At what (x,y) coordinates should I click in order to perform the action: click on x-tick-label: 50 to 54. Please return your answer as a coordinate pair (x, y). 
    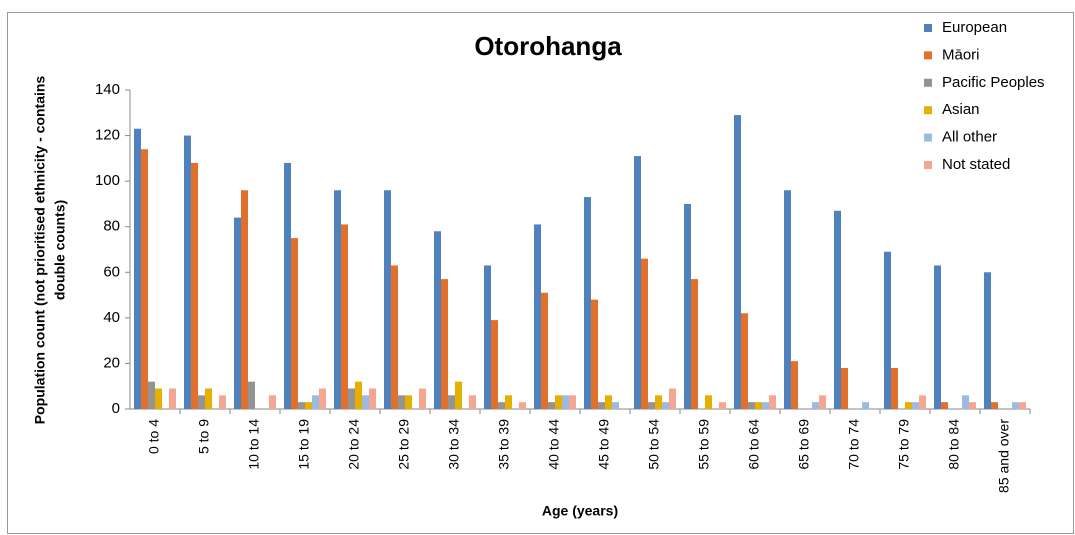
    Looking at the image, I should click on (654, 444).